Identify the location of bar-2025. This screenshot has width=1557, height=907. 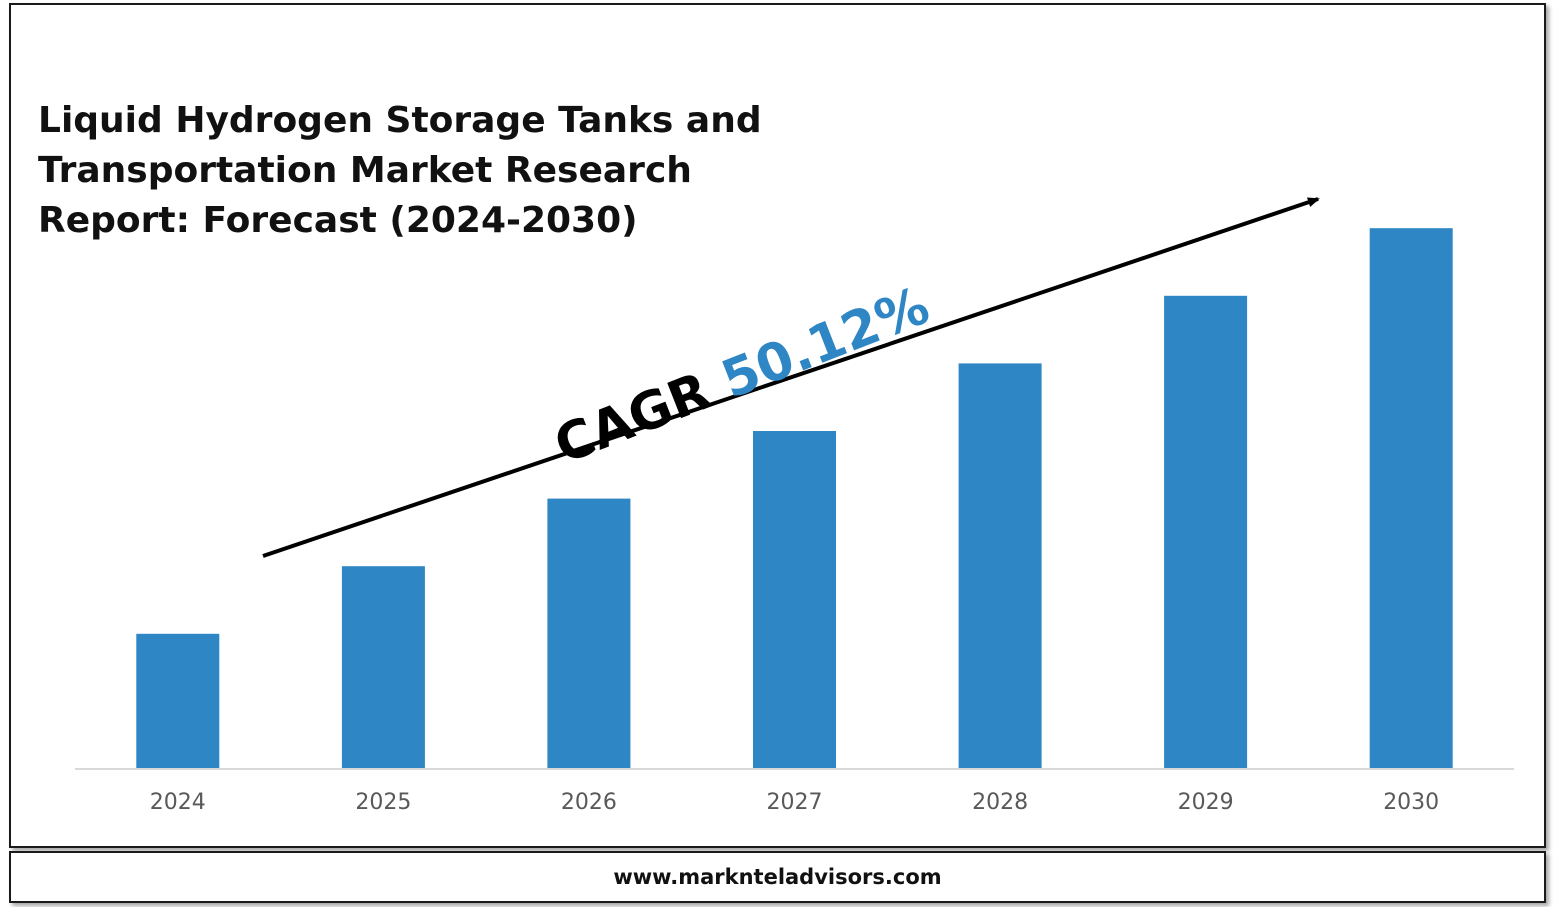
(383, 667).